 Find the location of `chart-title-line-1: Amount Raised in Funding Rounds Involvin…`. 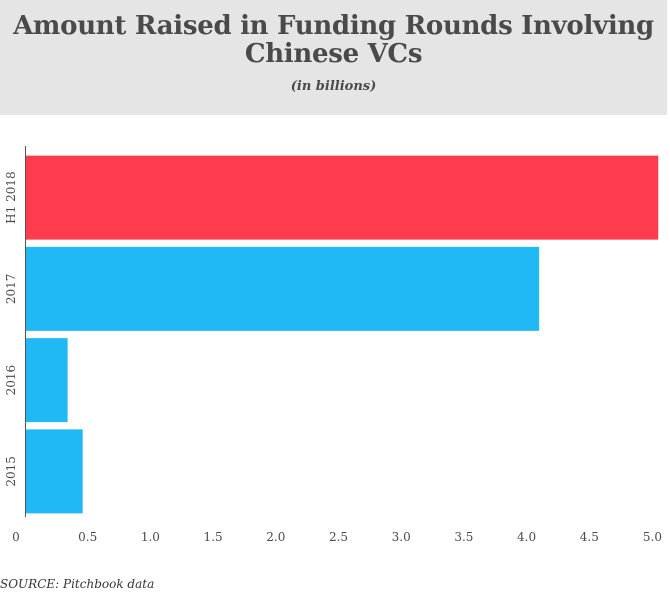

chart-title-line-1: Amount Raised in Funding Rounds Involvin… is located at coordinates (333, 26).